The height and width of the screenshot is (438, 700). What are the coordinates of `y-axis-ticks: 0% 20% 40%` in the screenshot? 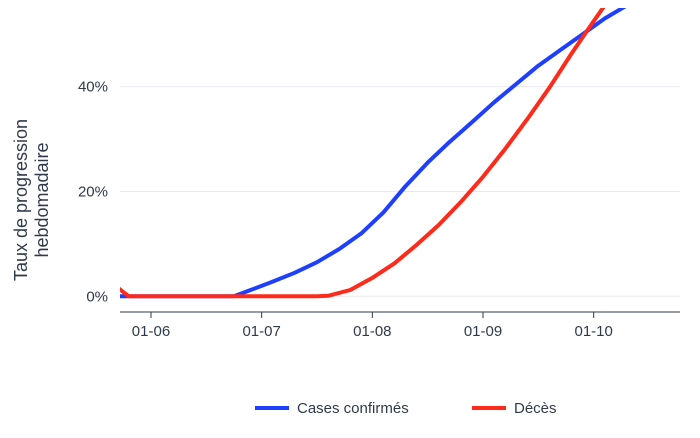 It's located at (93, 192).